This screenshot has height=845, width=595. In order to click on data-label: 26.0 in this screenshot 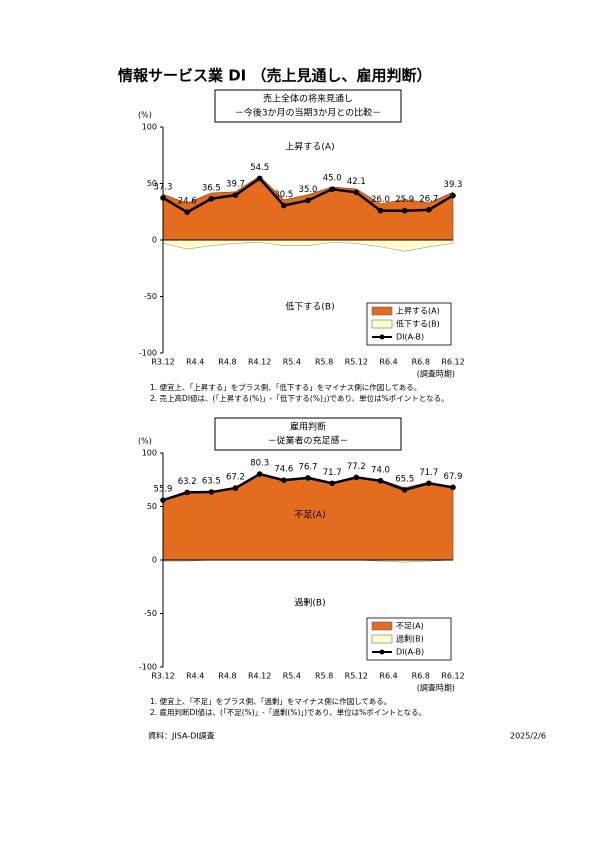, I will do `click(380, 200)`.